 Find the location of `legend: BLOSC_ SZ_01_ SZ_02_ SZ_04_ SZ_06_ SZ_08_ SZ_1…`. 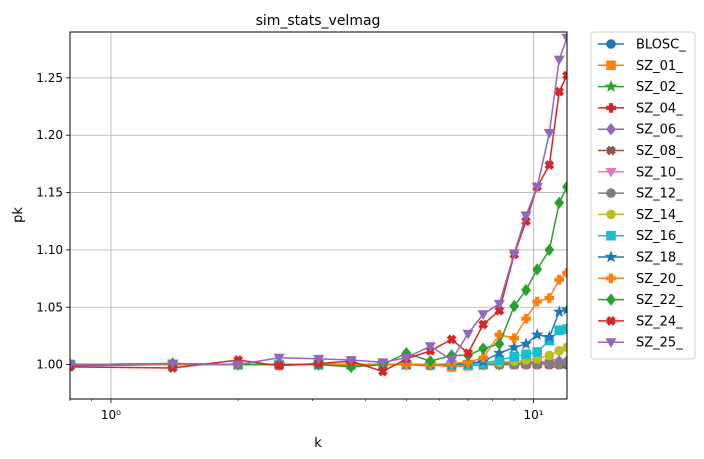

legend: BLOSC_ SZ_01_ SZ_02_ SZ_04_ SZ_06_ SZ_08_ SZ_1… is located at coordinates (643, 195).